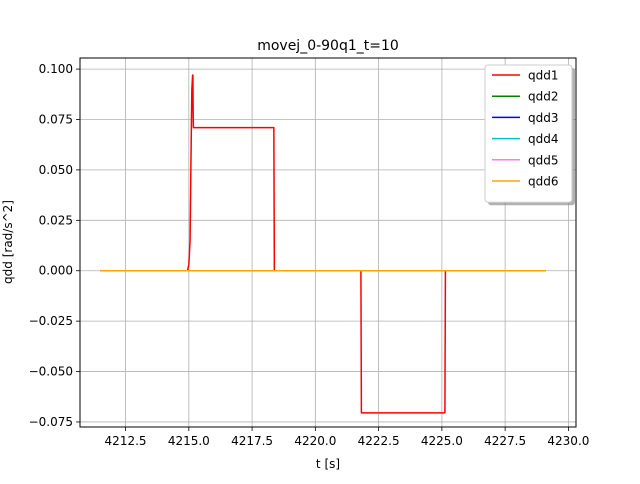 The width and height of the screenshot is (640, 484). What do you see at coordinates (56, 220) in the screenshot?
I see `y-tick-label: 0.025` at bounding box center [56, 220].